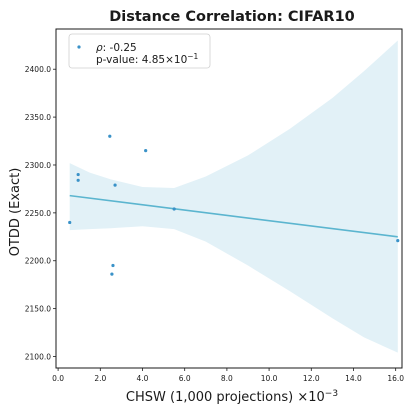 The width and height of the screenshot is (415, 415). Describe the element at coordinates (331, 394) in the screenshot. I see `x-axis-label-exponent: −3` at that location.